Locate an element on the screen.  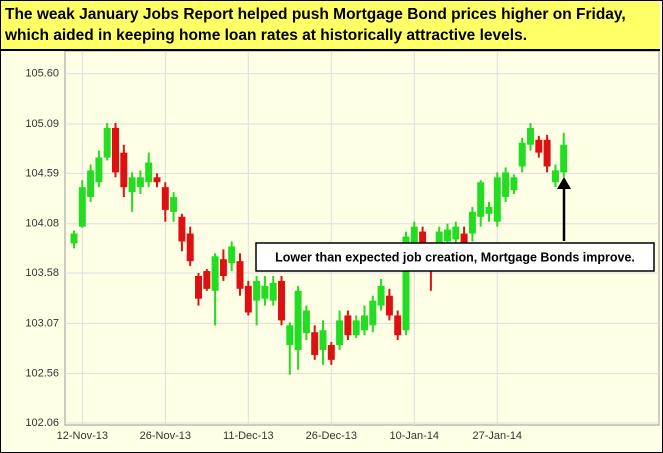
x-tick-label: 27-Jan-14 is located at coordinates (498, 436).